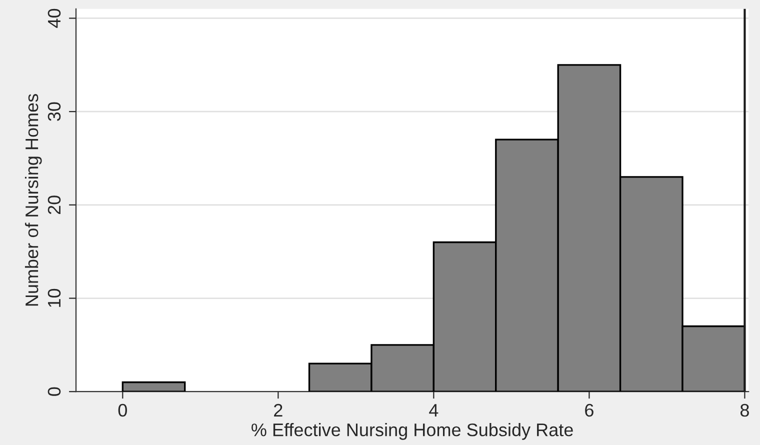 This screenshot has width=760, height=445. Describe the element at coordinates (54, 111) in the screenshot. I see `y-tick-label: 30` at that location.